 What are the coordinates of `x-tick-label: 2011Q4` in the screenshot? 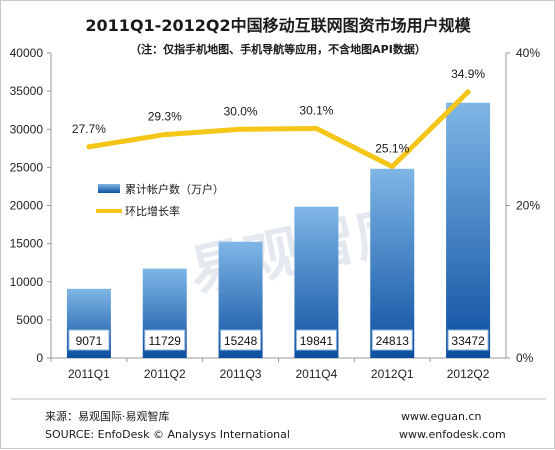 It's located at (317, 374).